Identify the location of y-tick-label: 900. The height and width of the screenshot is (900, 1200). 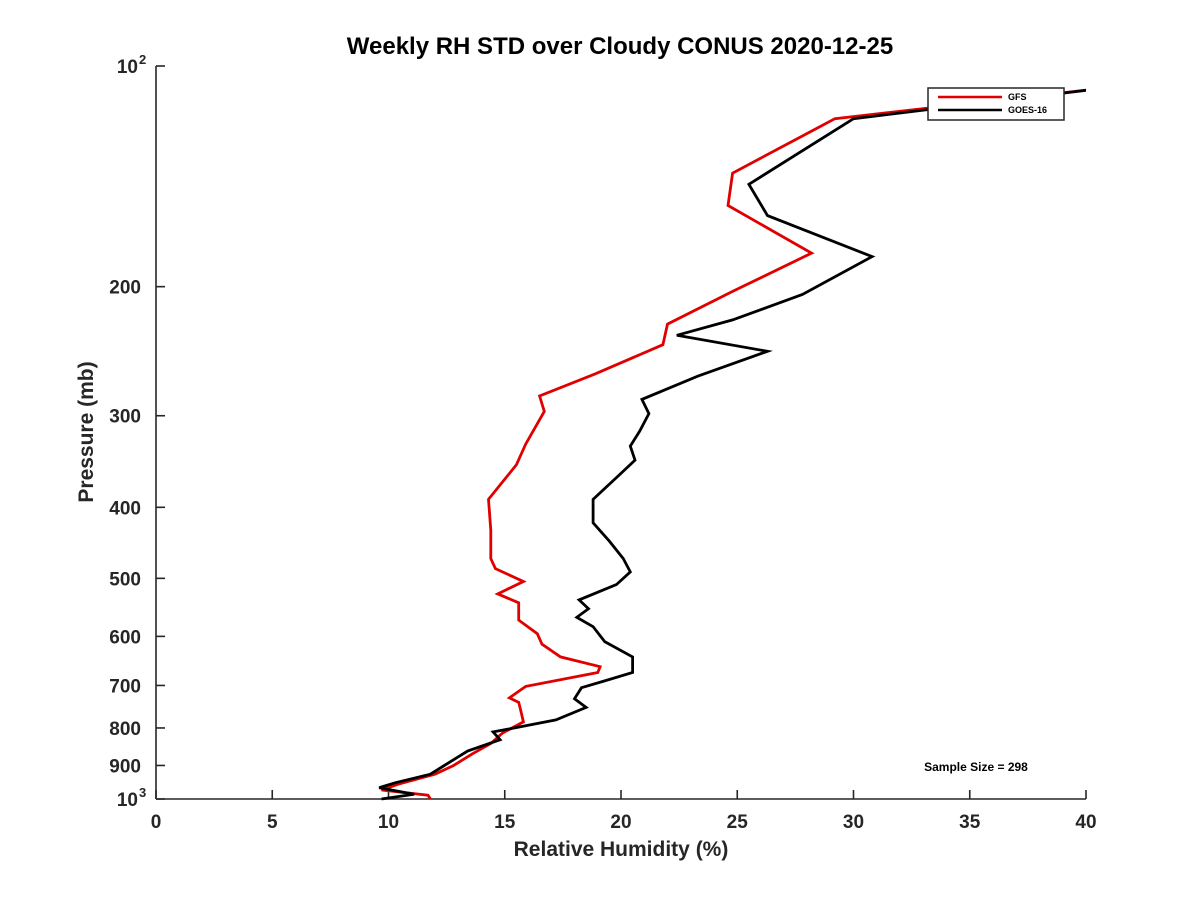
(125, 766).